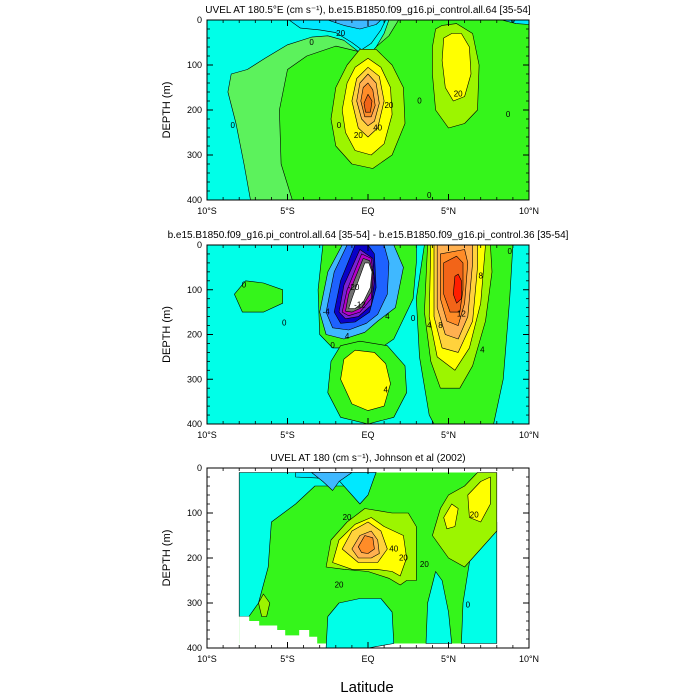  What do you see at coordinates (366, 544) in the screenshot?
I see `contour-band-orange` at bounding box center [366, 544].